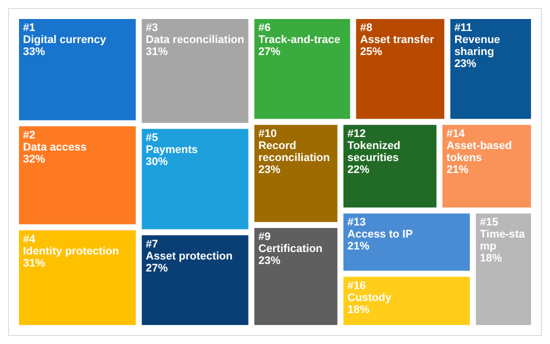 Image resolution: width=550 pixels, height=344 pixels. What do you see at coordinates (299, 34) in the screenshot?
I see `category-label: #6 Track-and-trace` at bounding box center [299, 34].